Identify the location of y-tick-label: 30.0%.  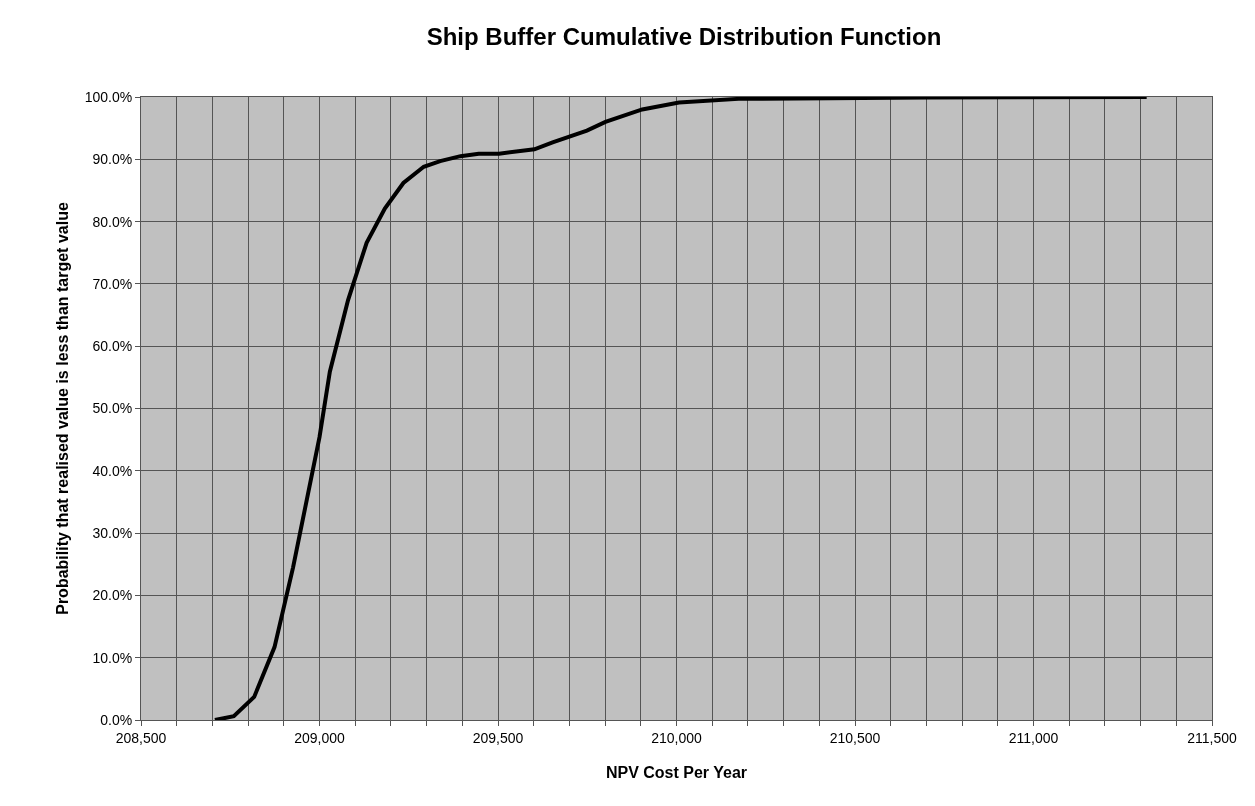
(112, 533).